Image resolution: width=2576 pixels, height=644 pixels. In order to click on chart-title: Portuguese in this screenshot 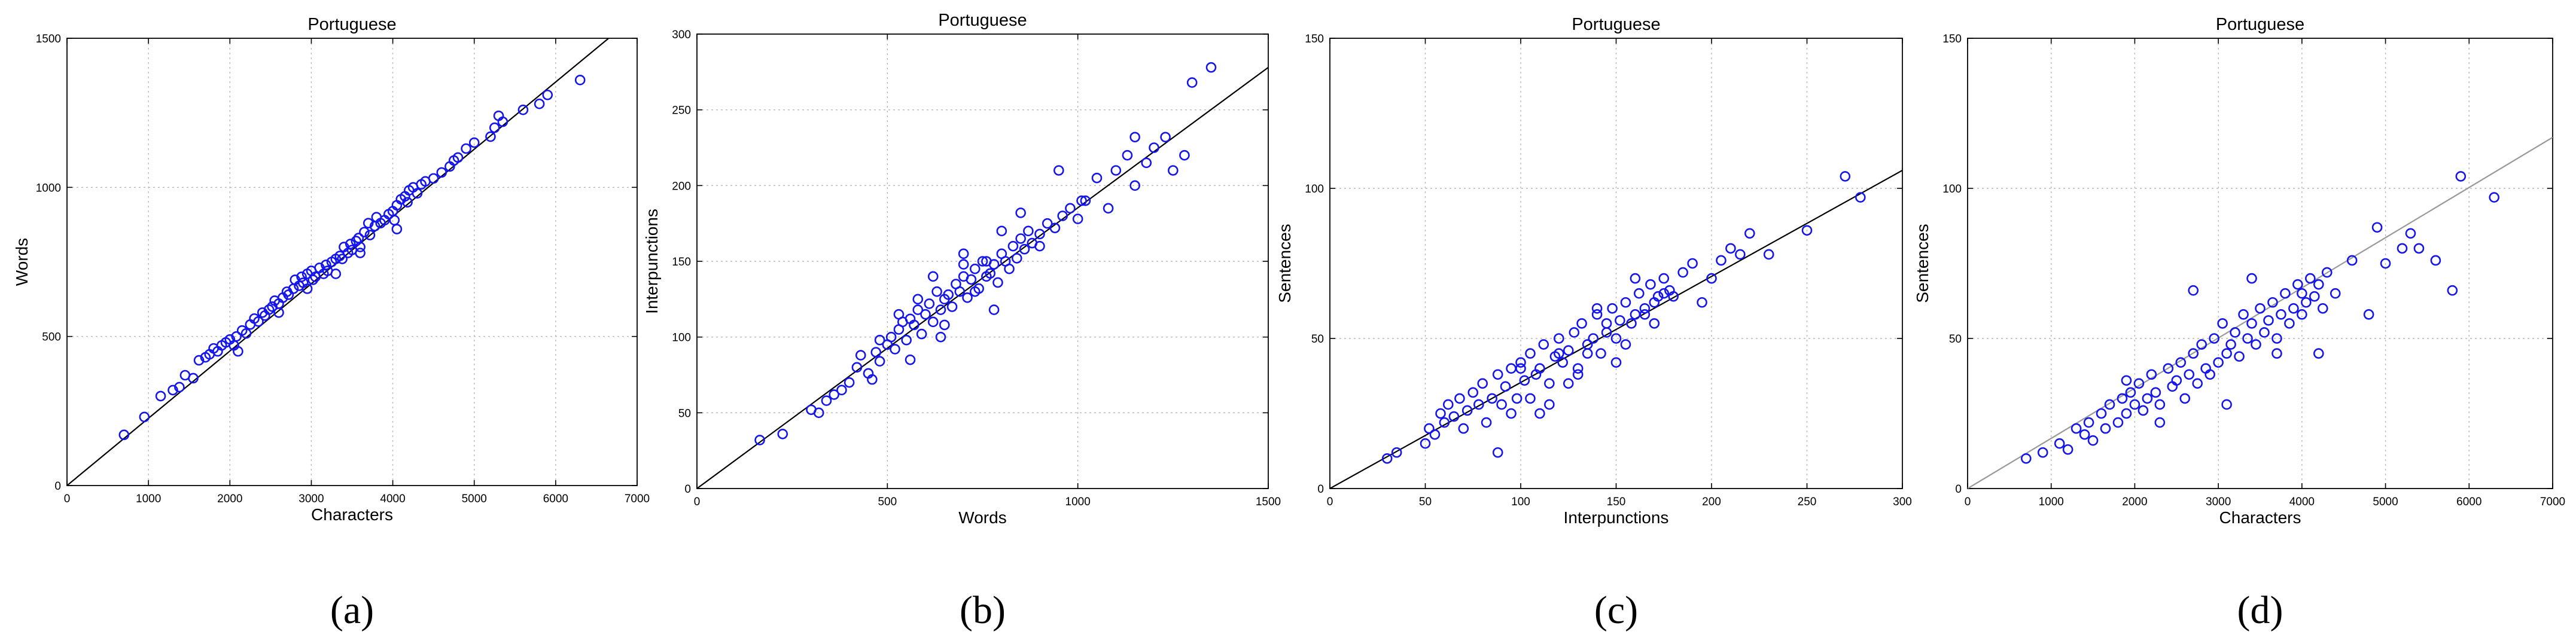, I will do `click(351, 24)`.